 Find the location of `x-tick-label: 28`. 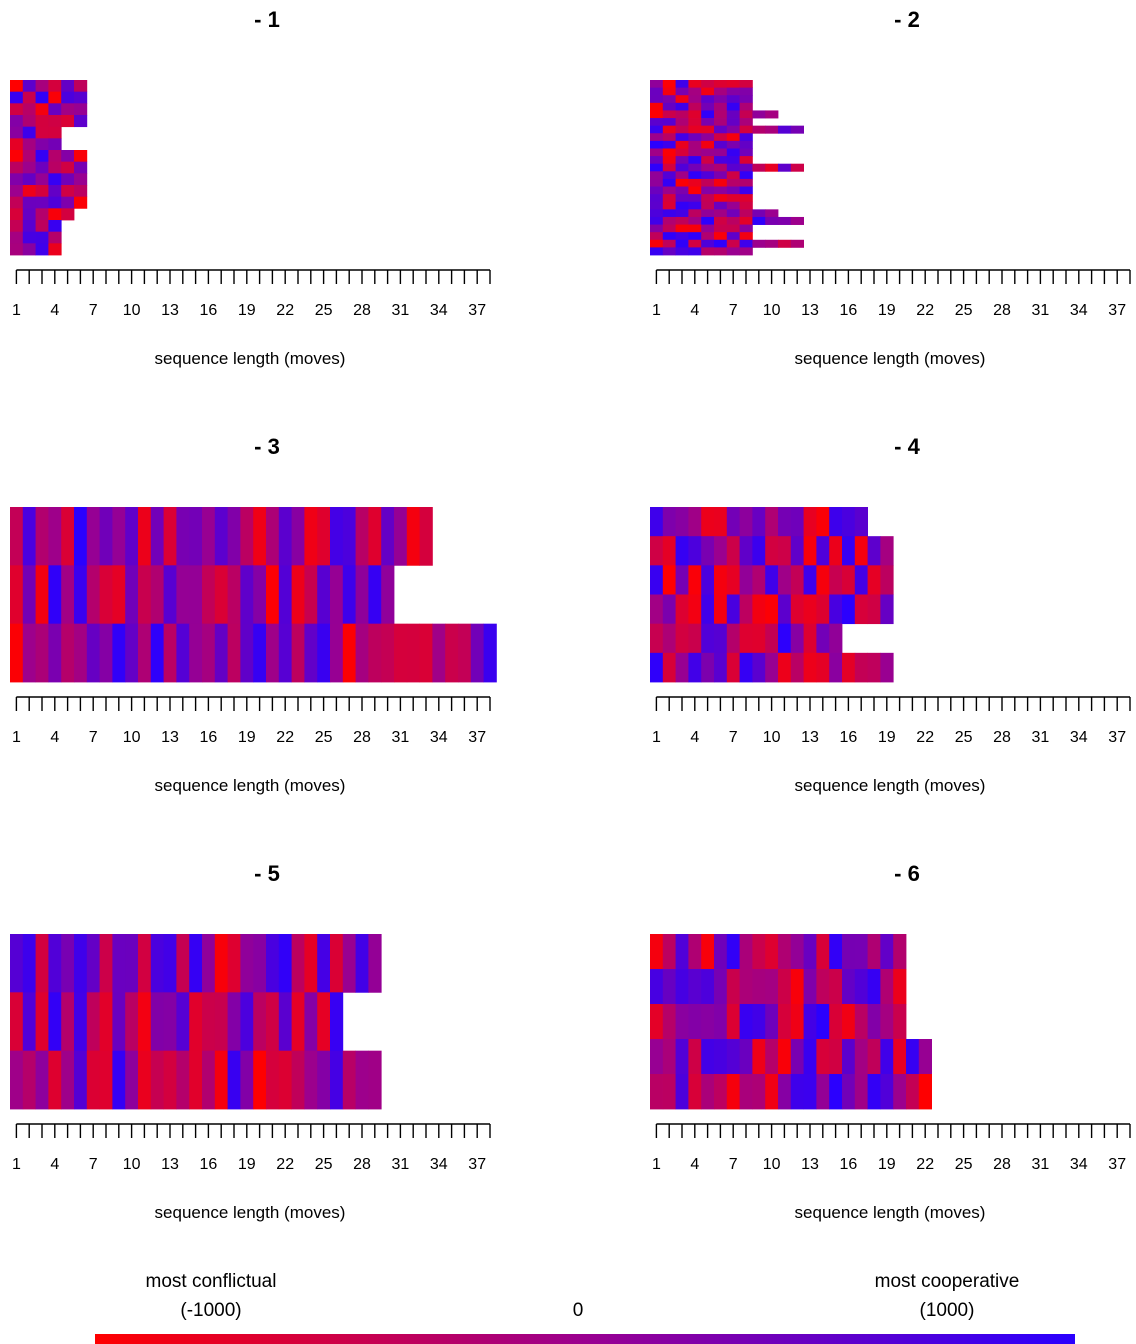

x-tick-label: 28 is located at coordinates (1002, 1164).